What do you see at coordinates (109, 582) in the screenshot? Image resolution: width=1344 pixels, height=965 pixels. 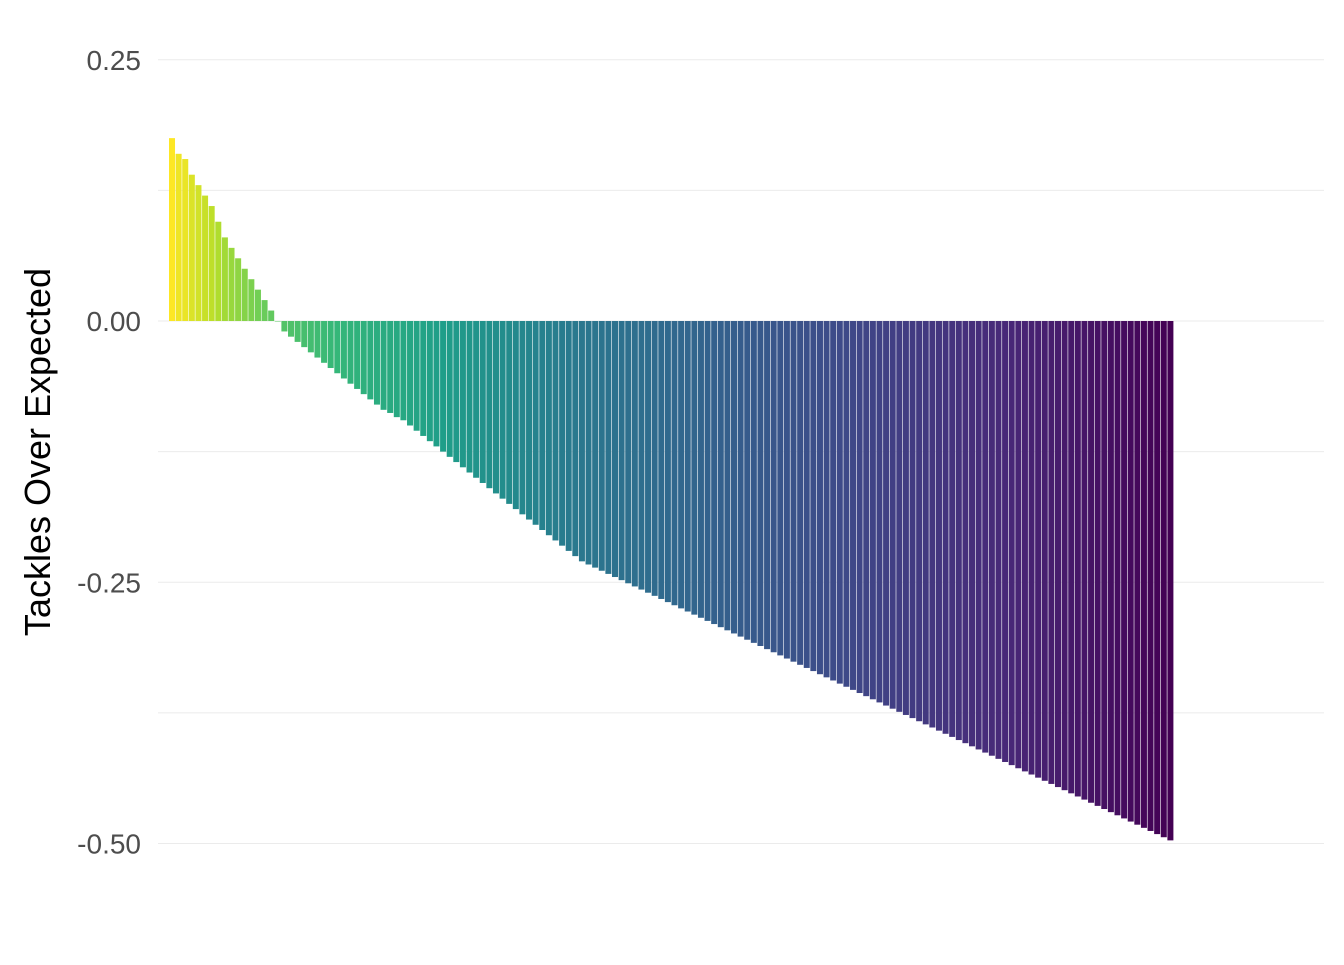 I see `y-tick-label: -0.25` at bounding box center [109, 582].